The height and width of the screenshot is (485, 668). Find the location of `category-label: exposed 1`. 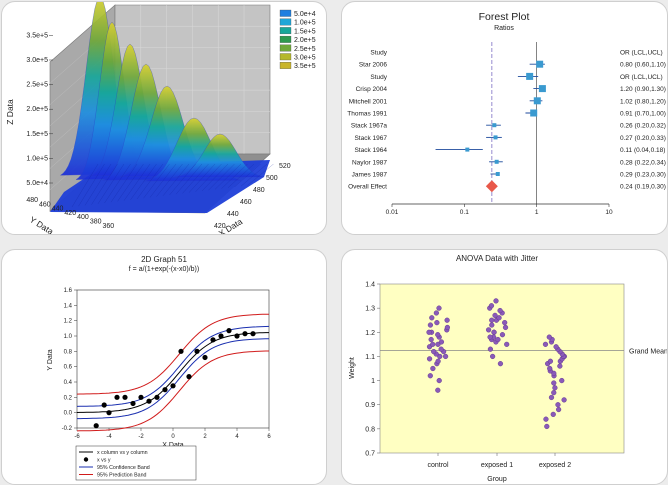

category-label: exposed 1 is located at coordinates (497, 465).